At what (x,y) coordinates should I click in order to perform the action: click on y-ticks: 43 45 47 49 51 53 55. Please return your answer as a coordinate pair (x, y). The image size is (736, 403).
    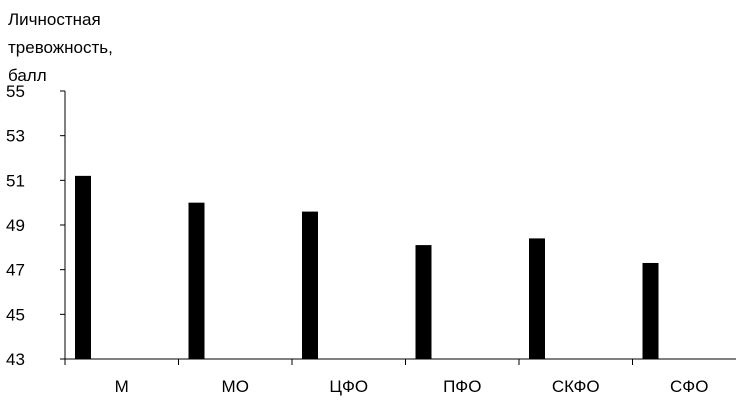
    Looking at the image, I should click on (35, 225).